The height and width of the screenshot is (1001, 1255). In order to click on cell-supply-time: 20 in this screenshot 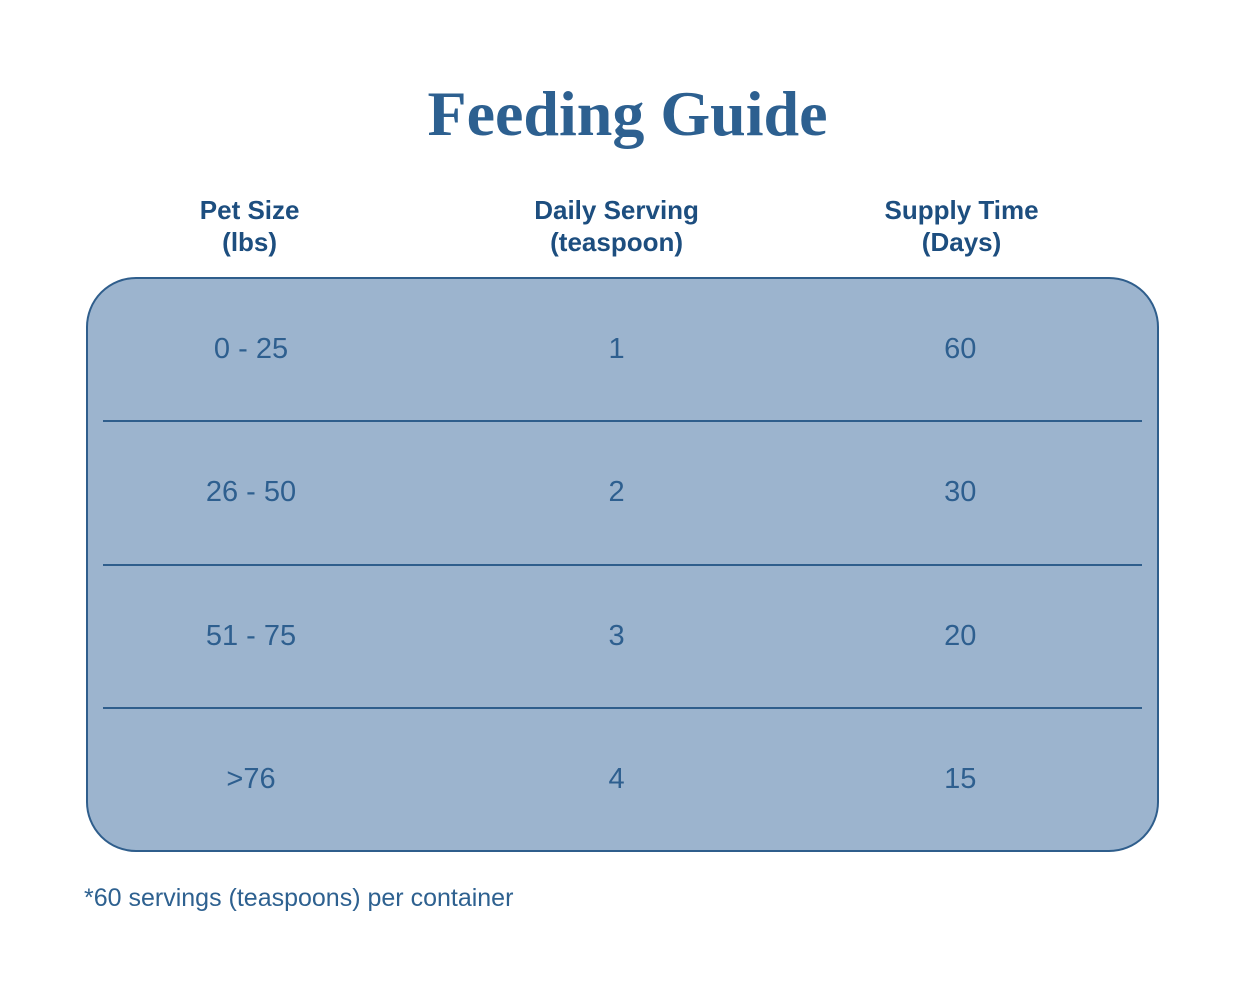, I will do `click(960, 635)`.